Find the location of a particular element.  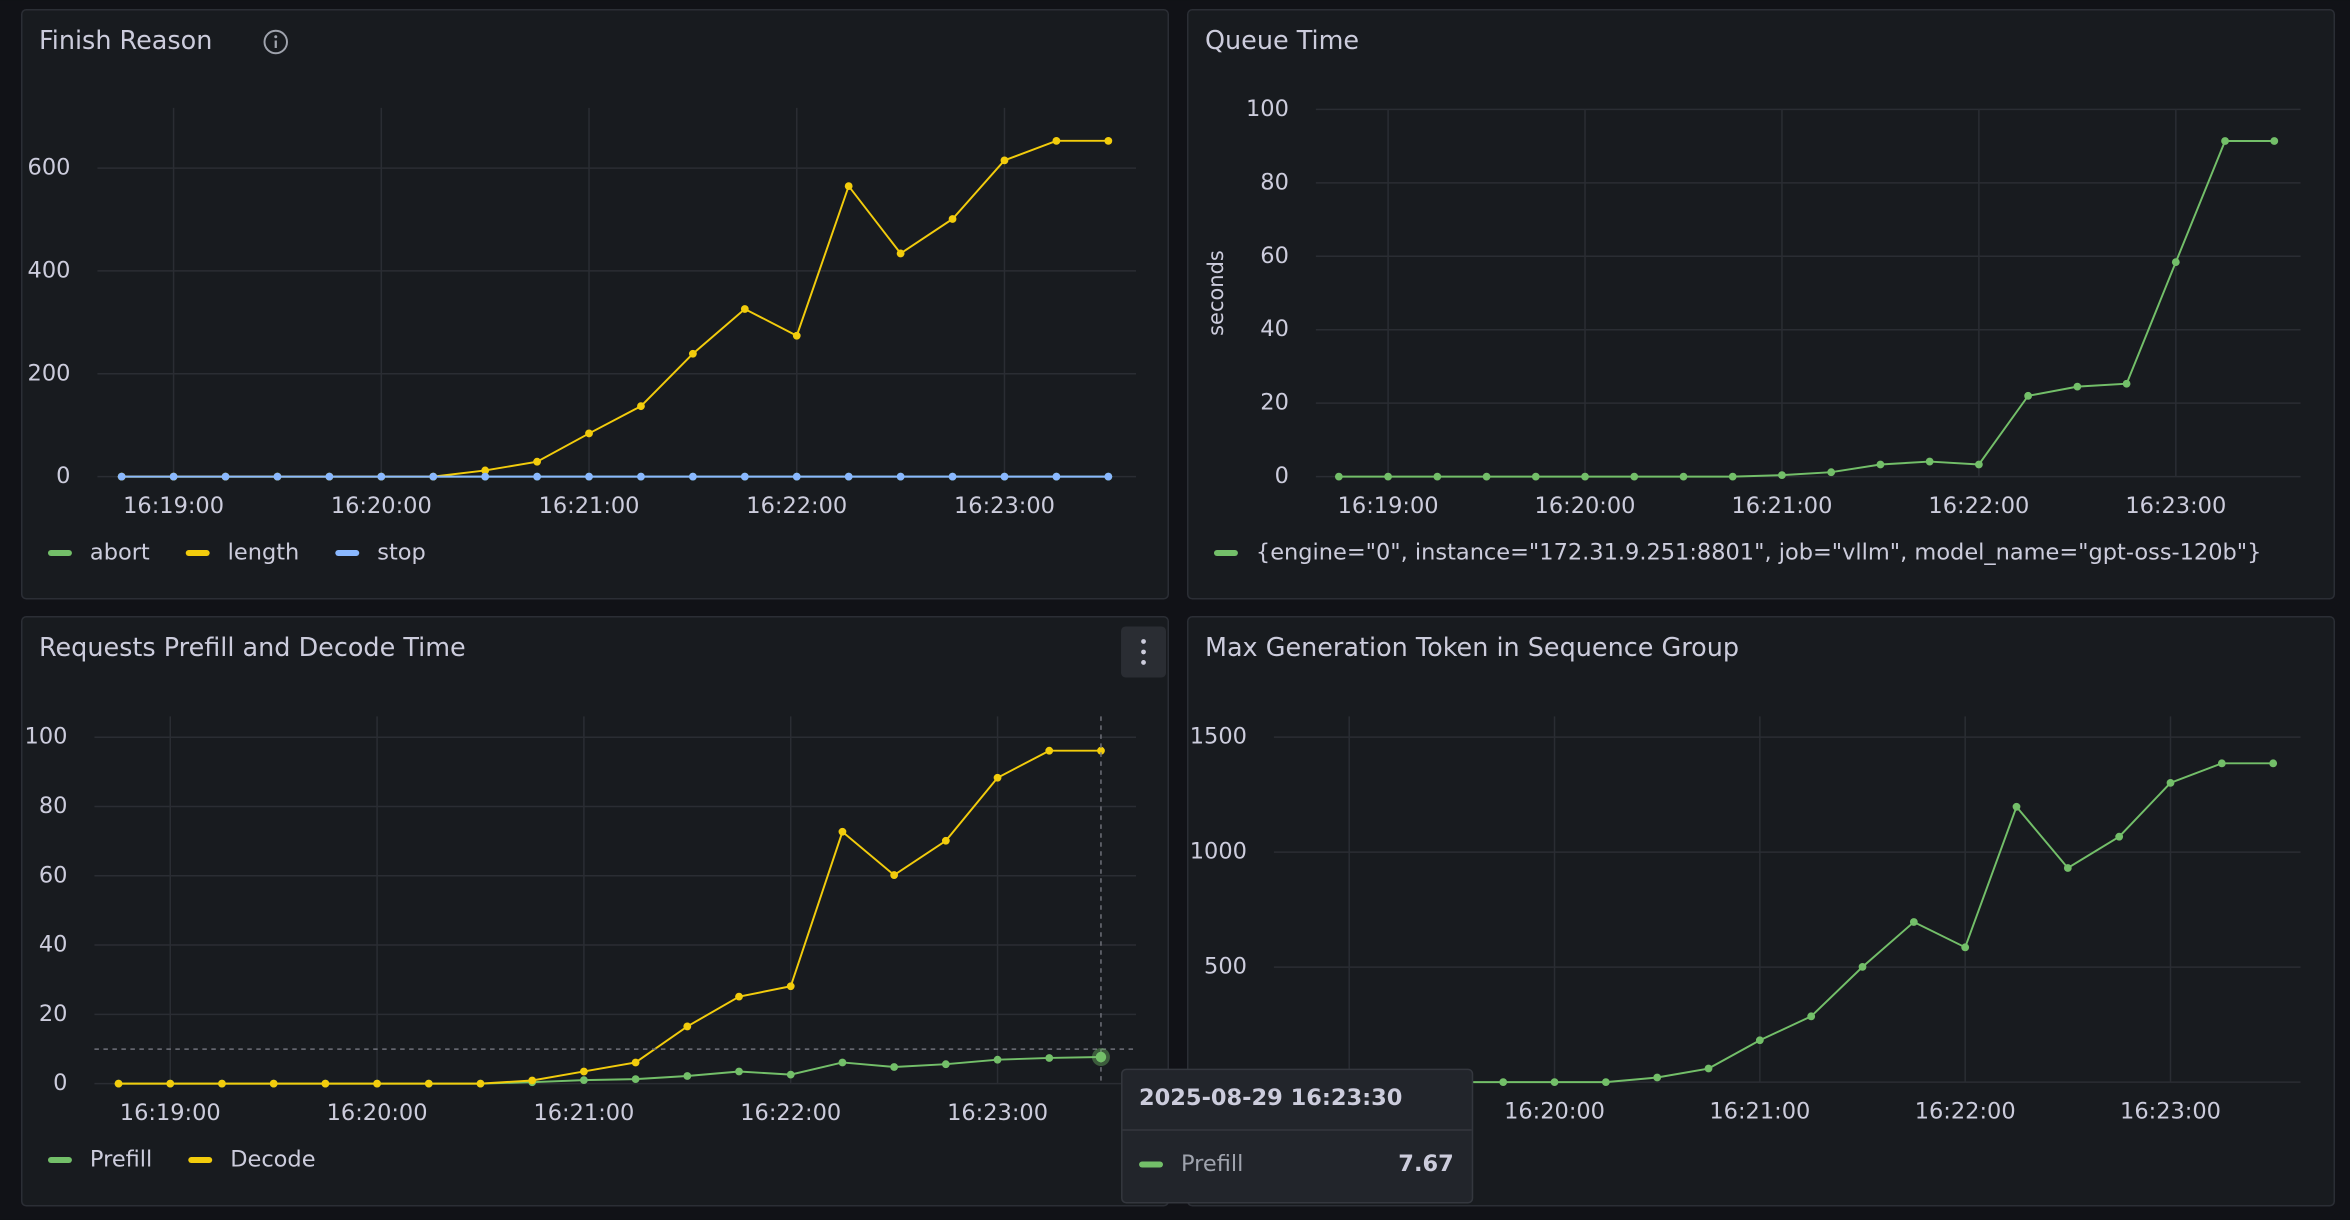

hover-point is located at coordinates (1101, 1057).